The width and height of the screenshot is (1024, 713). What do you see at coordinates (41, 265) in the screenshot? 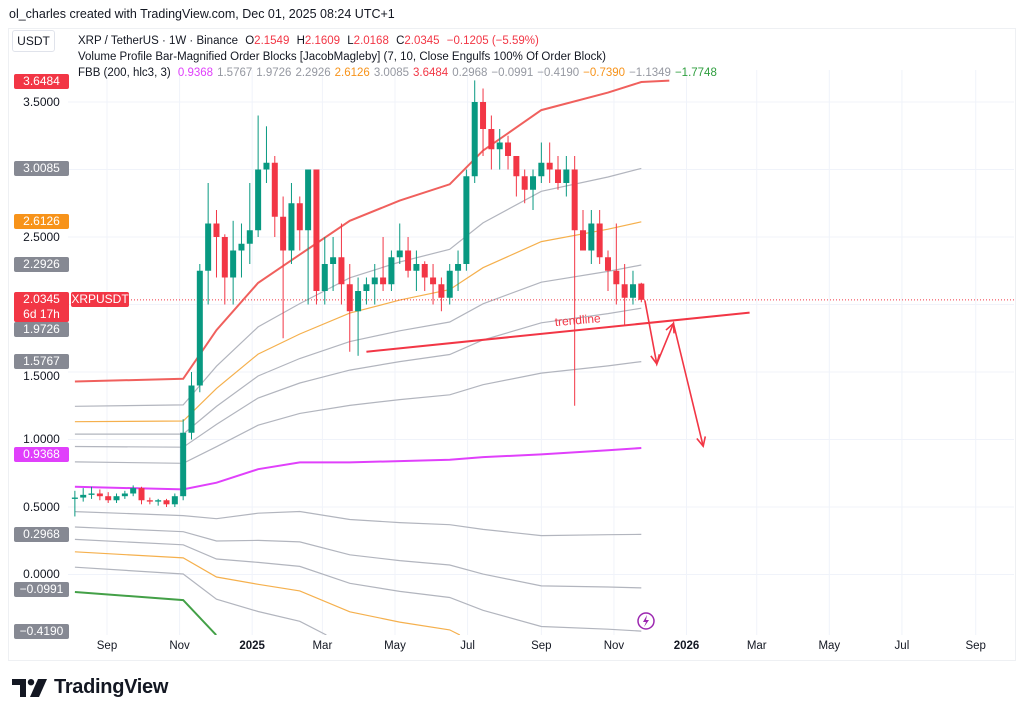
I see `price-badge: 2.2926` at bounding box center [41, 265].